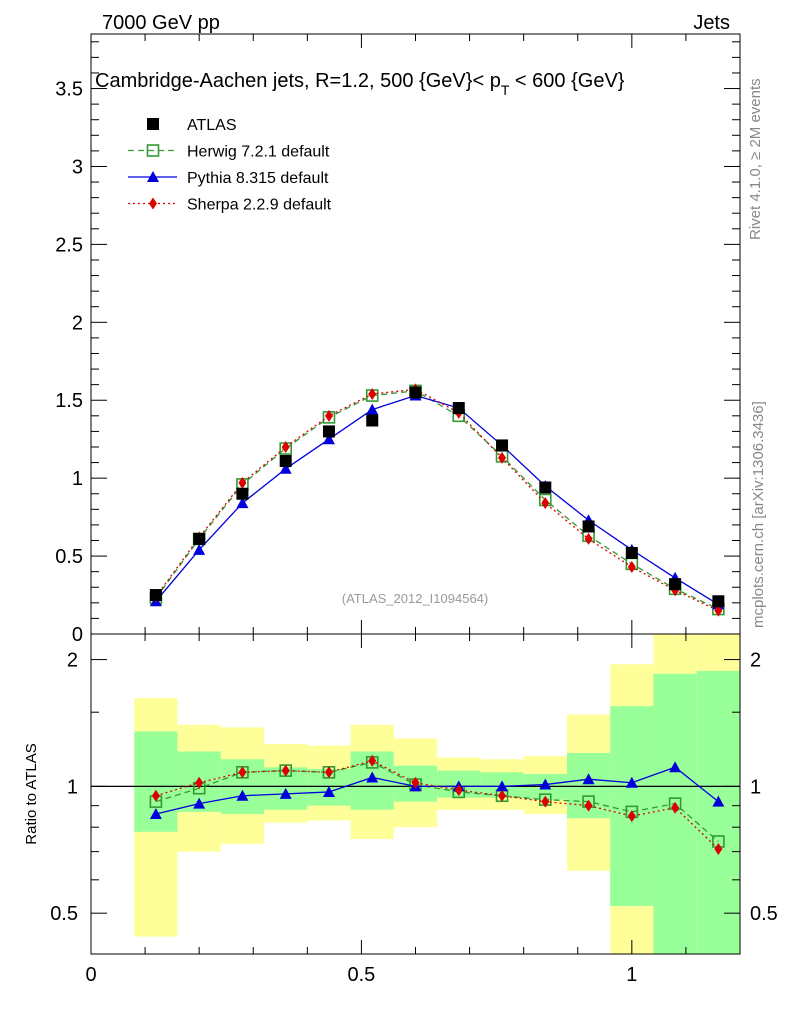 The image size is (786, 1024). I want to click on legend-atlas-marker, so click(153, 124).